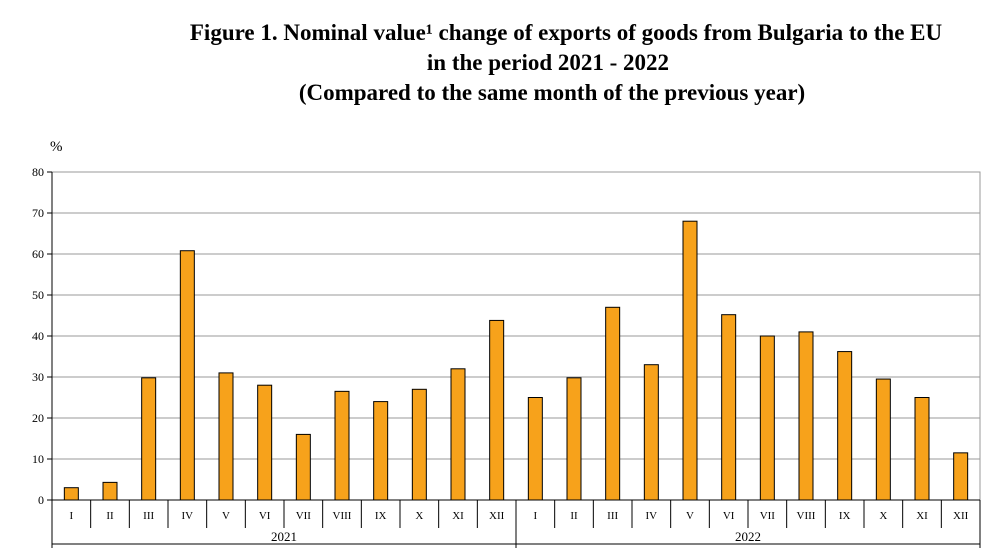  What do you see at coordinates (38, 377) in the screenshot?
I see `y-tick-label-30: 30` at bounding box center [38, 377].